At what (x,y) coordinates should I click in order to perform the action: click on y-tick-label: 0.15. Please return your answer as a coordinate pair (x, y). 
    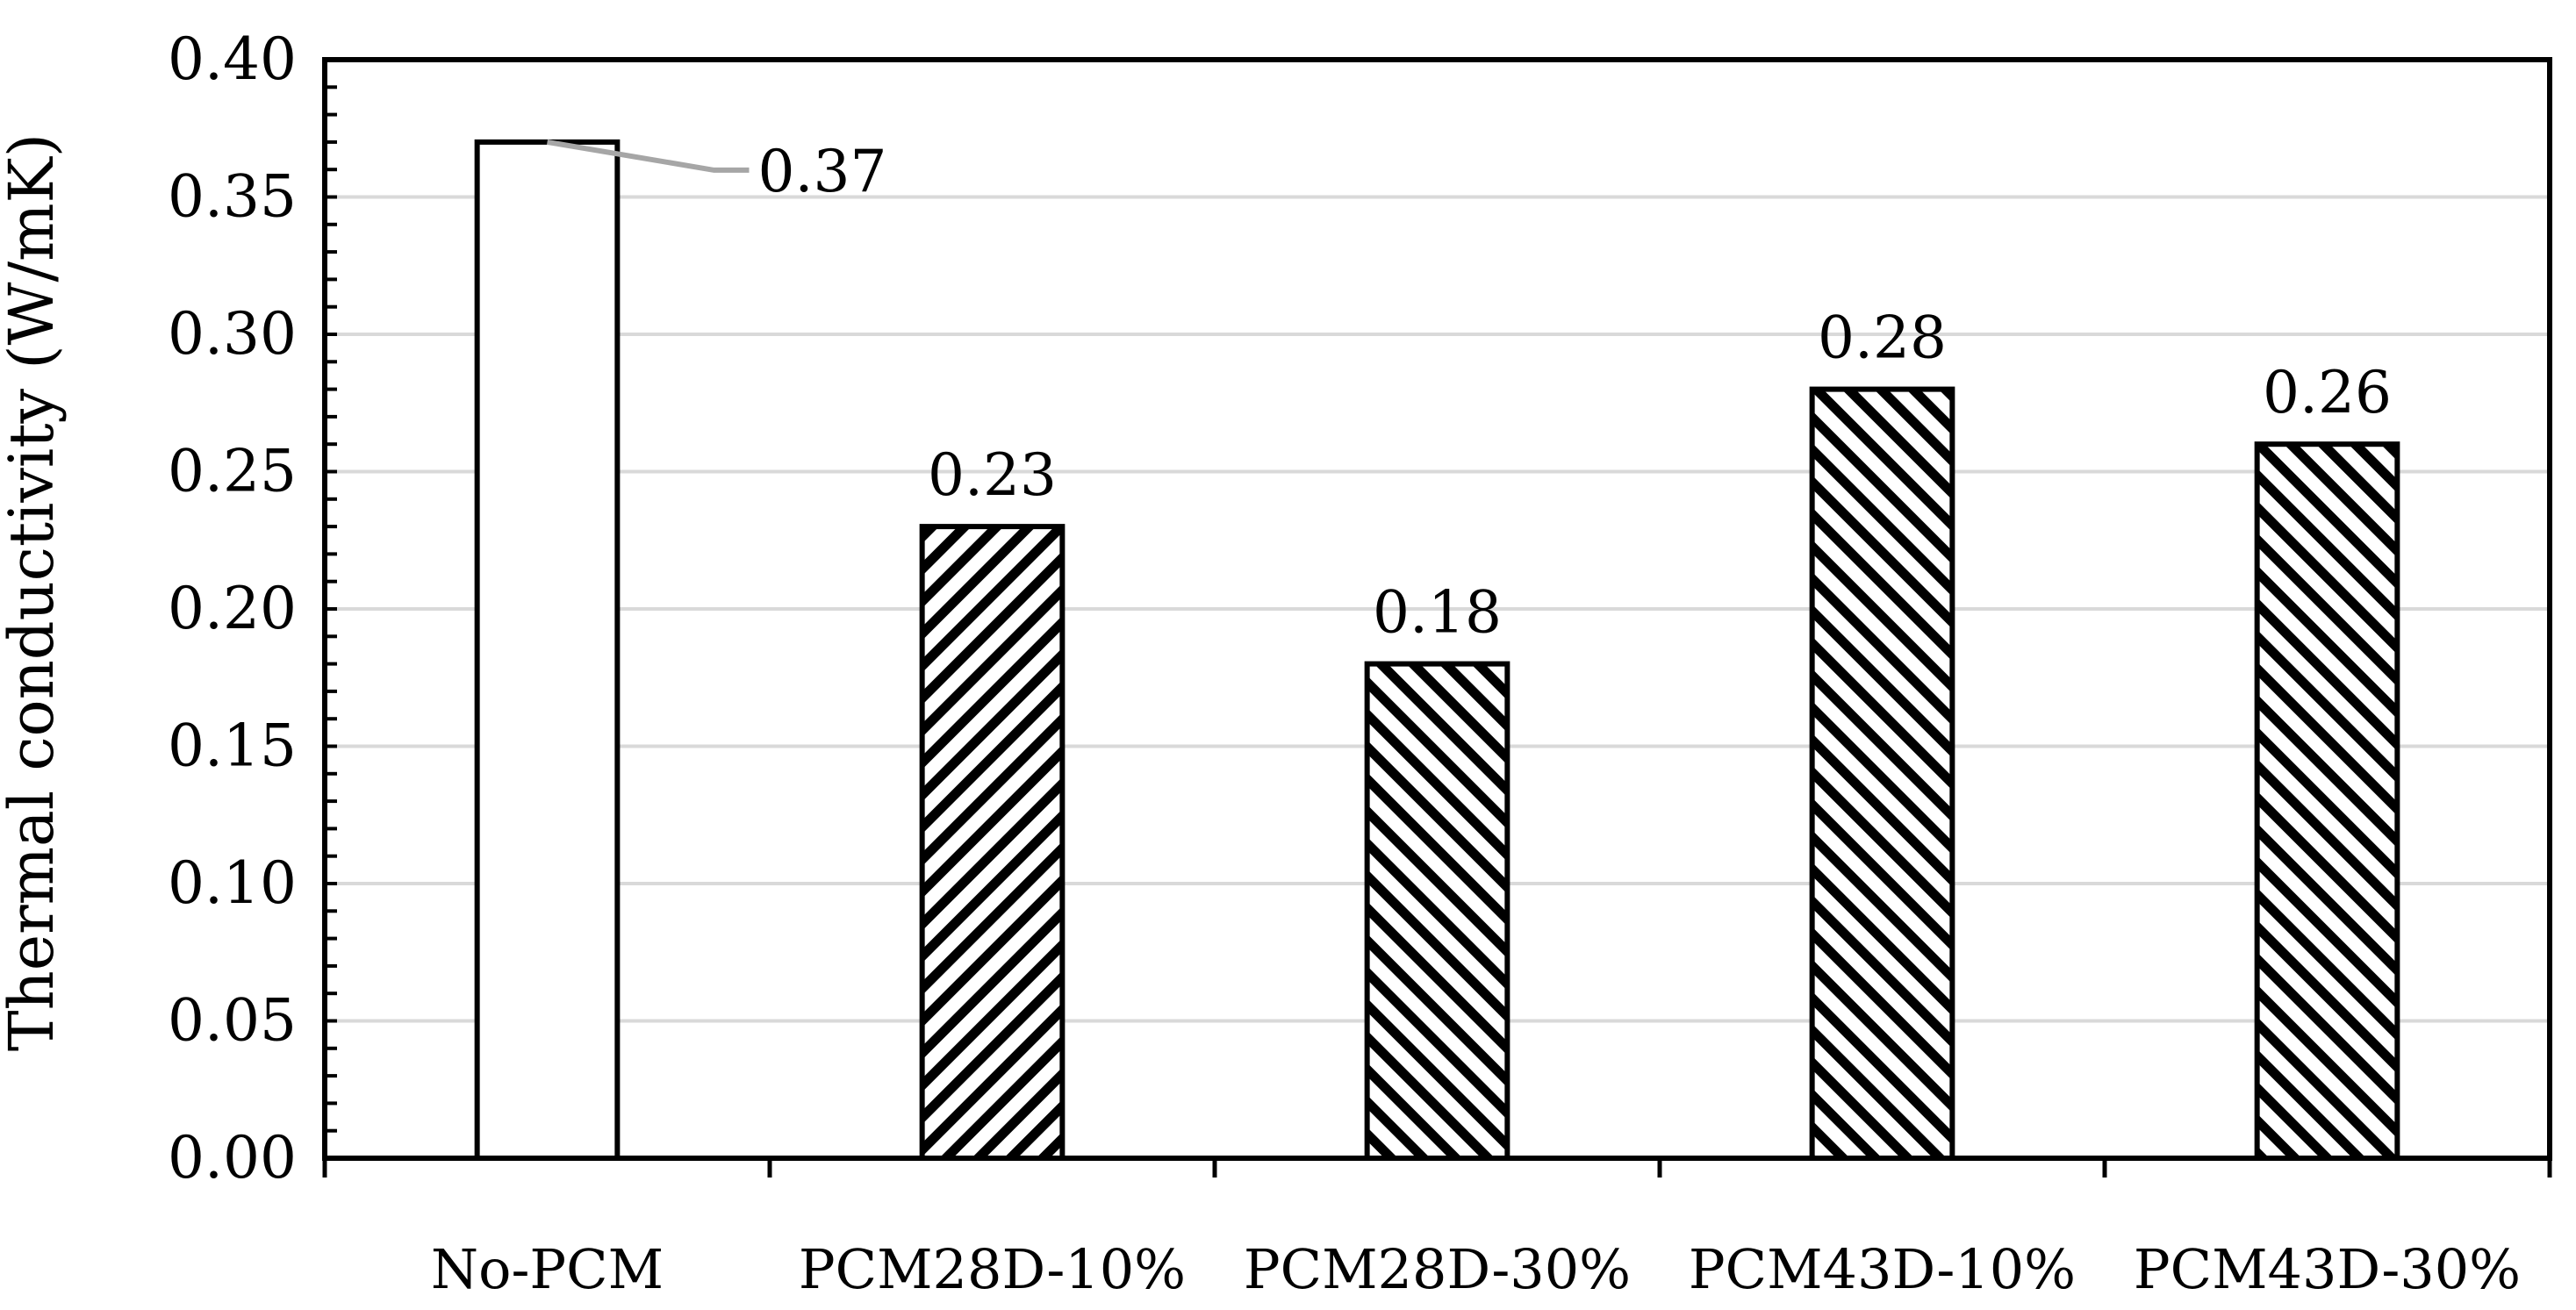
    Looking at the image, I should click on (233, 746).